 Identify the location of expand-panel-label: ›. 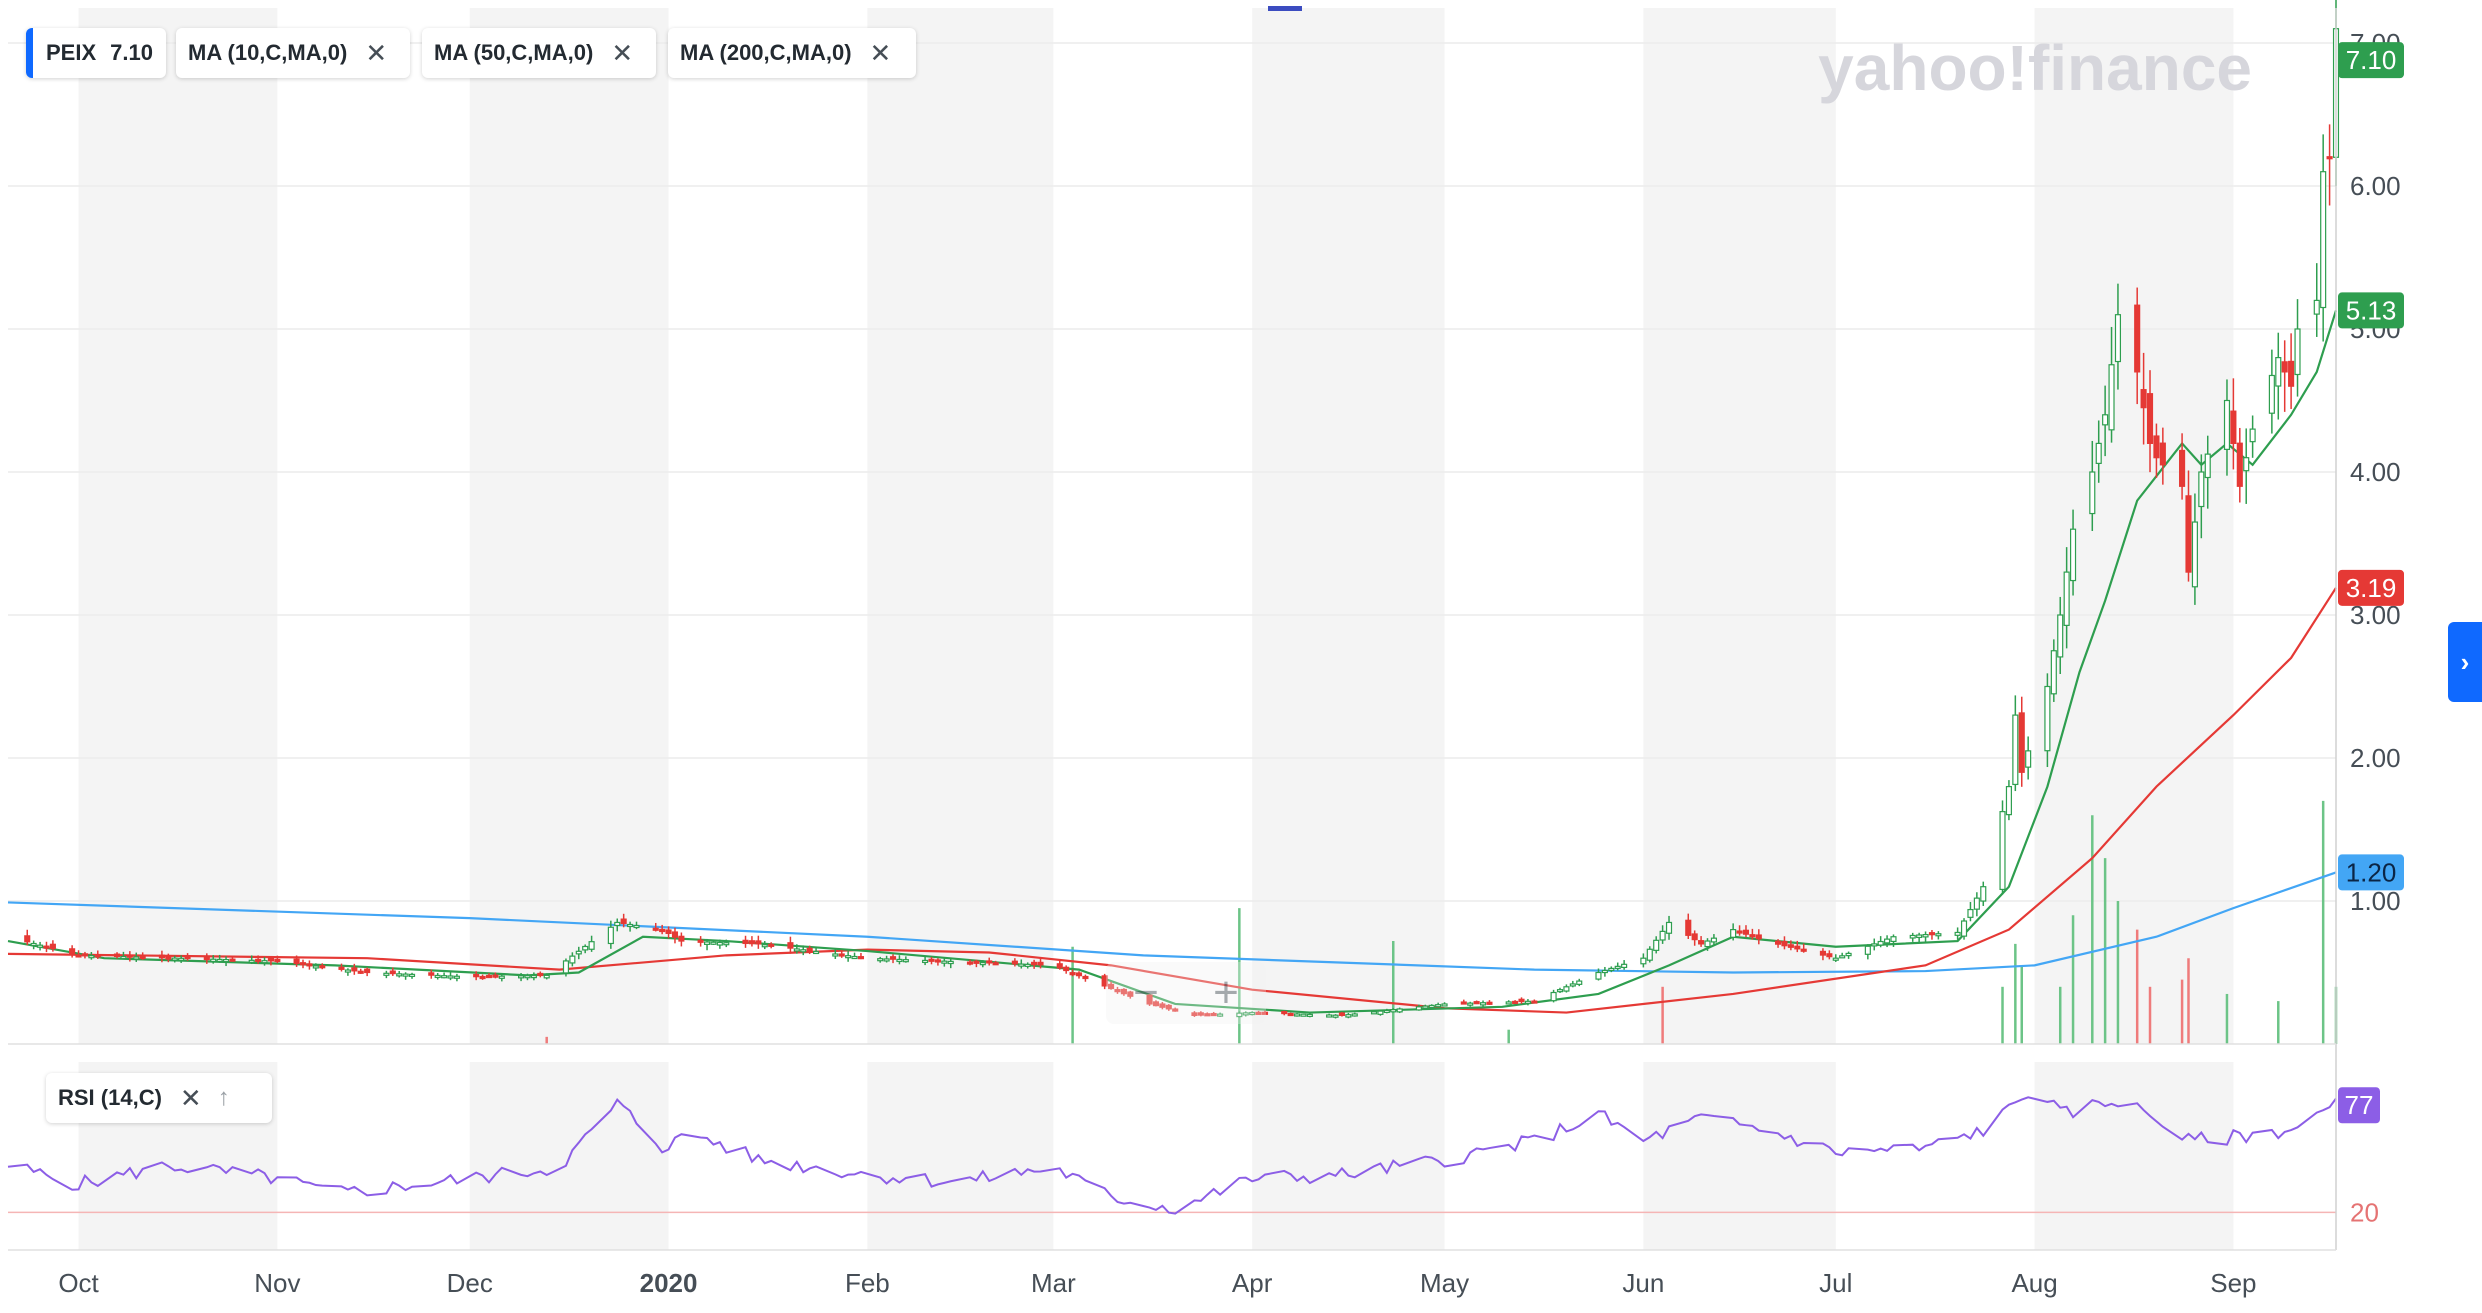
(2465, 661).